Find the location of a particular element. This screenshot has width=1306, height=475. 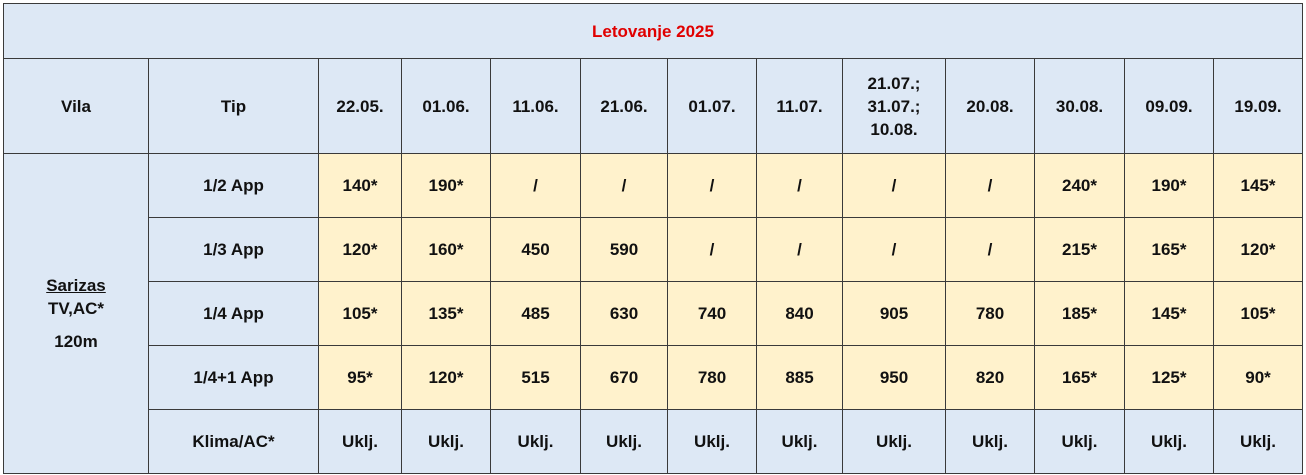

column-header: 20.08. is located at coordinates (990, 106).